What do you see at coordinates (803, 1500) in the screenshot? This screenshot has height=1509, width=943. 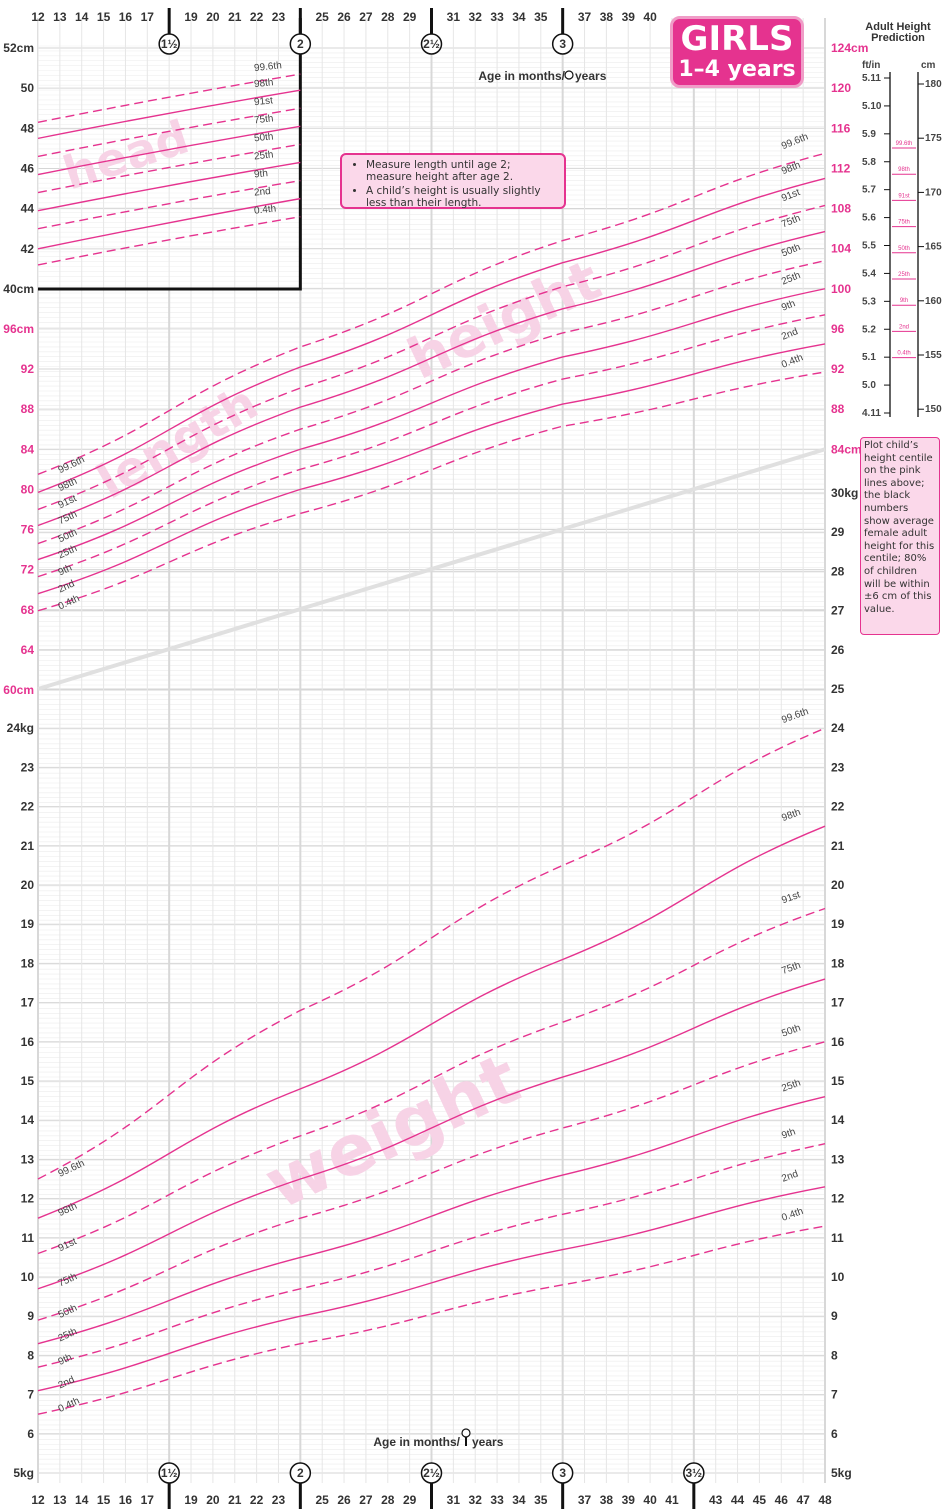 I see `bottom-month-tick: 47` at bounding box center [803, 1500].